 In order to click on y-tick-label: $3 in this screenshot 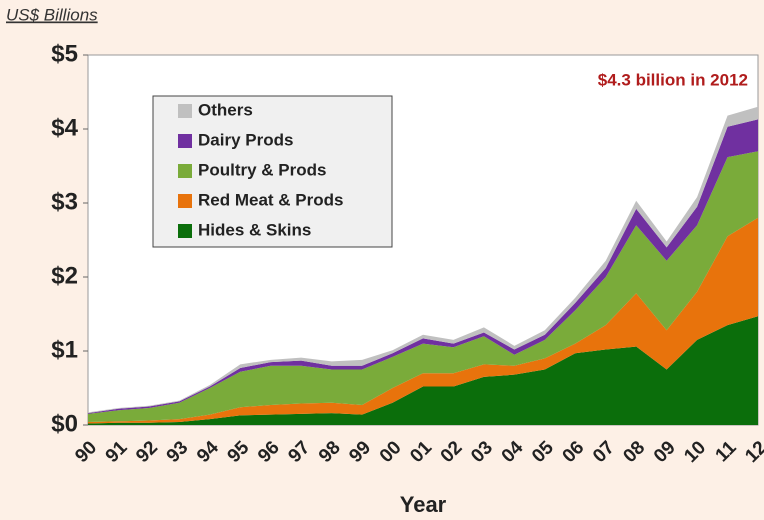, I will do `click(64, 201)`.